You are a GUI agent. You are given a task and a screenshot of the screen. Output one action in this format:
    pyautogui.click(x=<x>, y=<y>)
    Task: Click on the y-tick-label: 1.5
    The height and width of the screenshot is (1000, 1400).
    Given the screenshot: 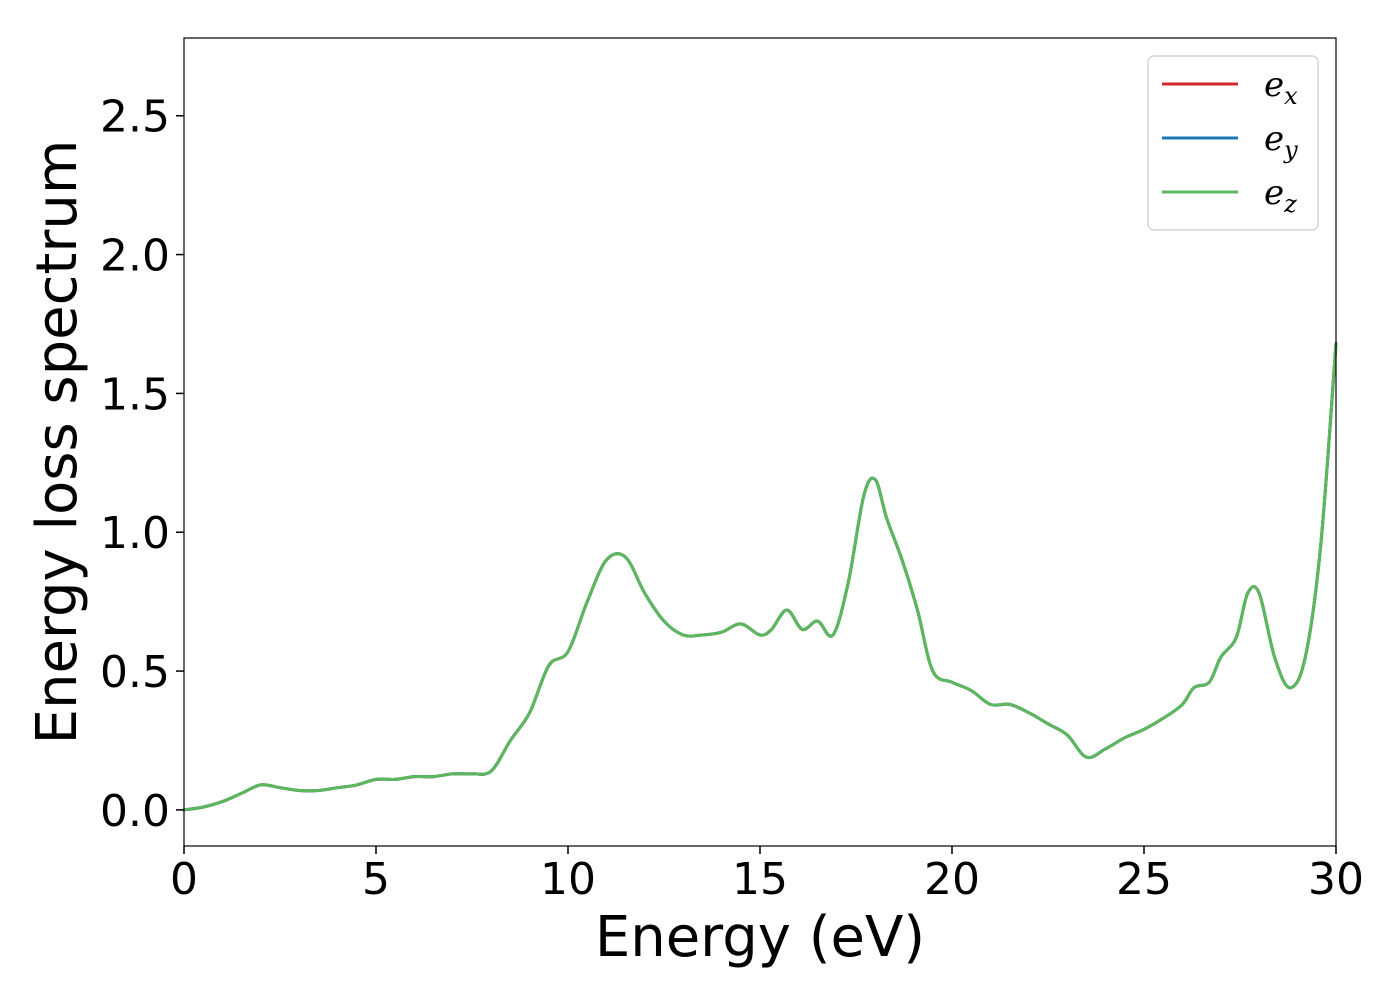 What is the action you would take?
    pyautogui.click(x=135, y=394)
    